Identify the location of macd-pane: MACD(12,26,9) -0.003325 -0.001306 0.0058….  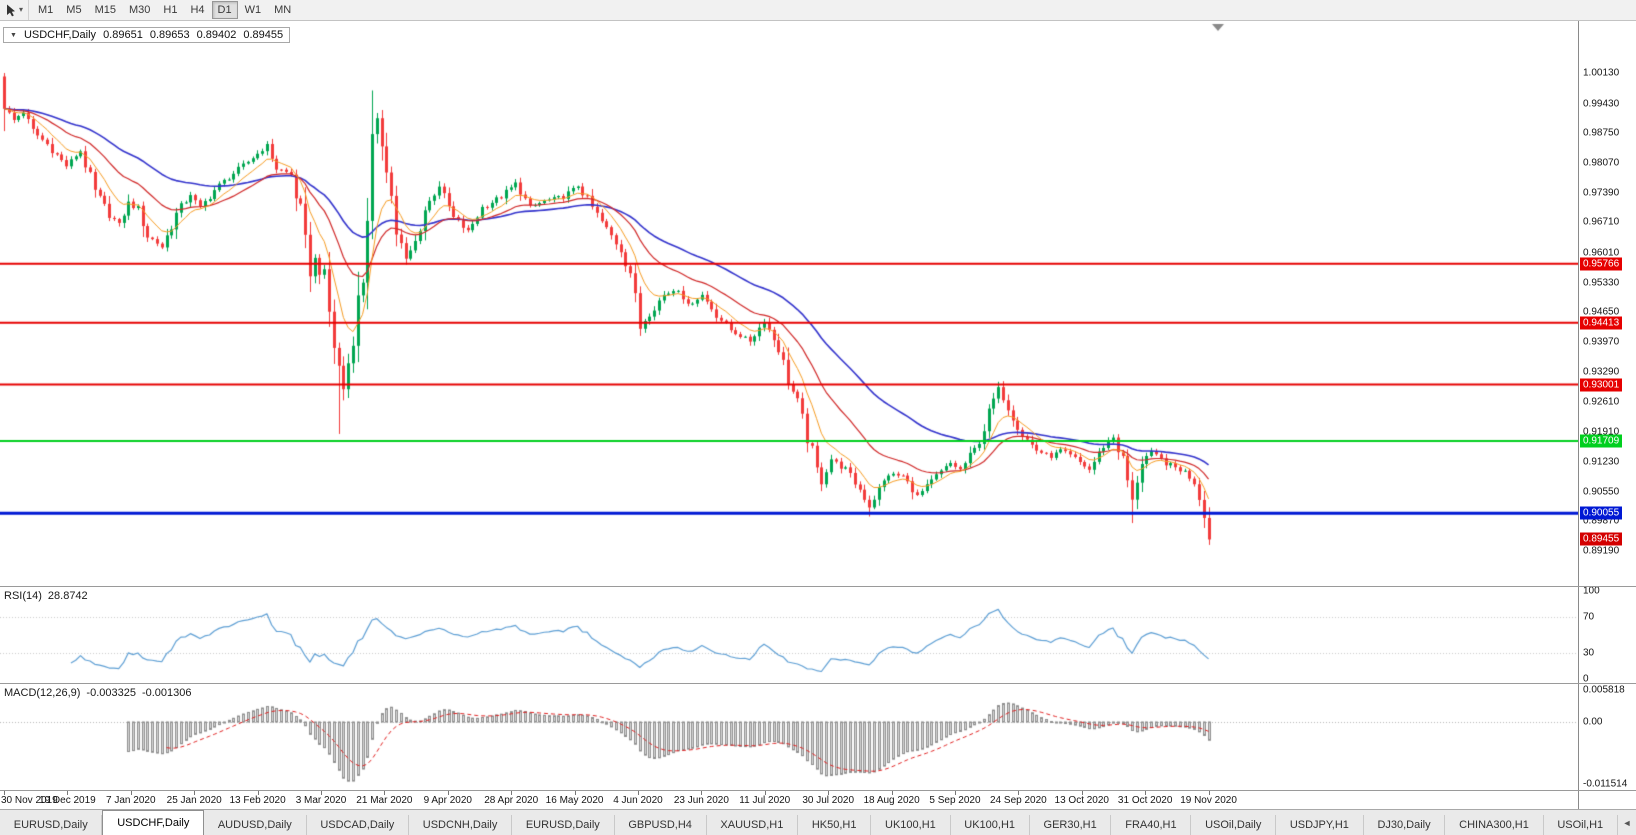
(818, 736).